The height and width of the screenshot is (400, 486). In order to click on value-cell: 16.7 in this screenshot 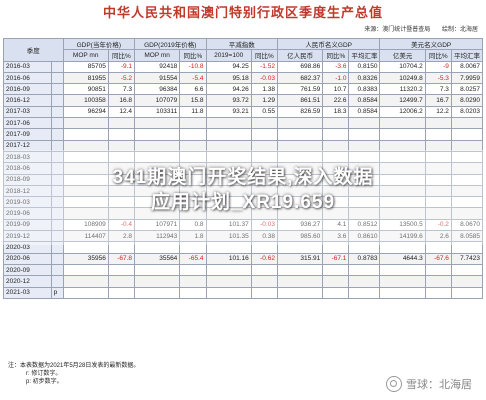, I will do `click(438, 100)`.